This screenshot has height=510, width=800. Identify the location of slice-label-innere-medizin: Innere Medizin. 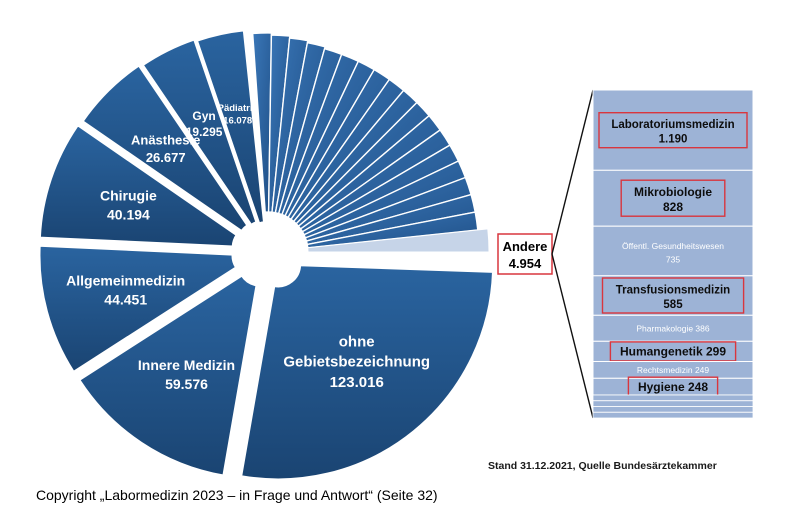
(186, 365).